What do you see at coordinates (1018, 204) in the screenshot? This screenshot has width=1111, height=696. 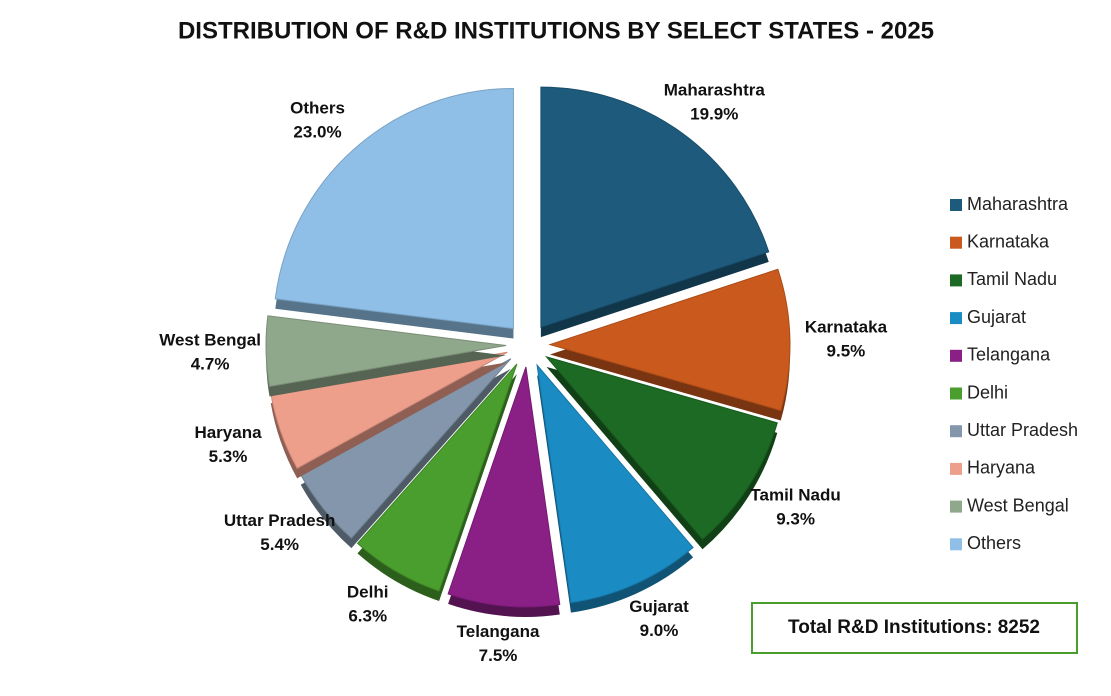 I see `legend-label: Maharashtra` at bounding box center [1018, 204].